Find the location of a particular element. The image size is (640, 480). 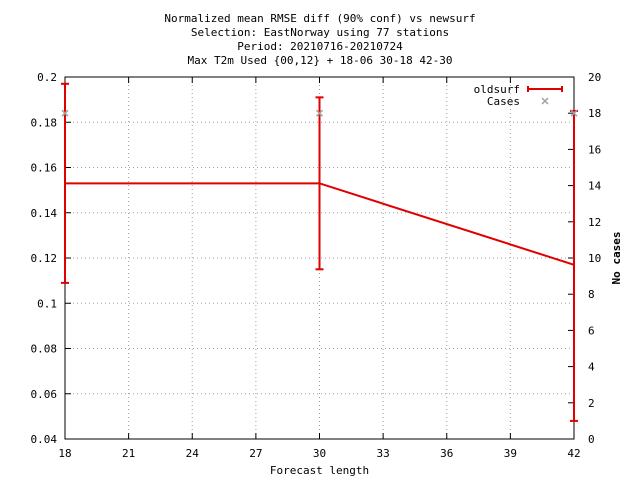

y-tick-label: 0.06 is located at coordinates (44, 394).